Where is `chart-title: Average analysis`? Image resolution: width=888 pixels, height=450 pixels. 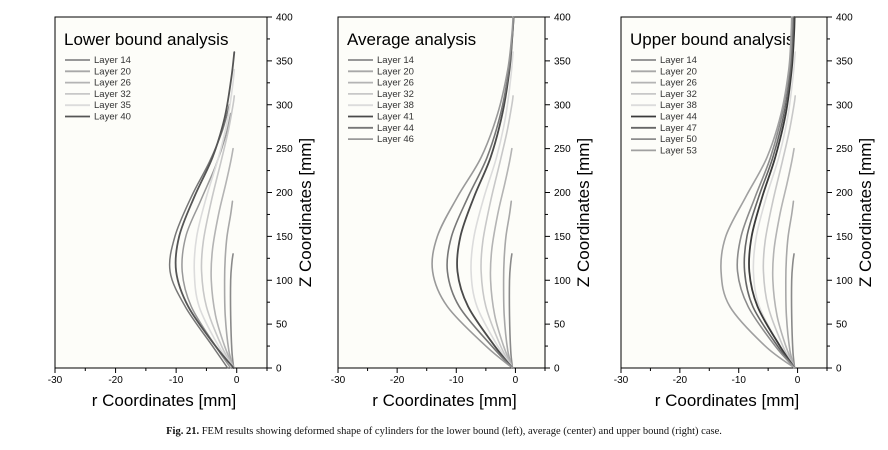
chart-title: Average analysis is located at coordinates (411, 39).